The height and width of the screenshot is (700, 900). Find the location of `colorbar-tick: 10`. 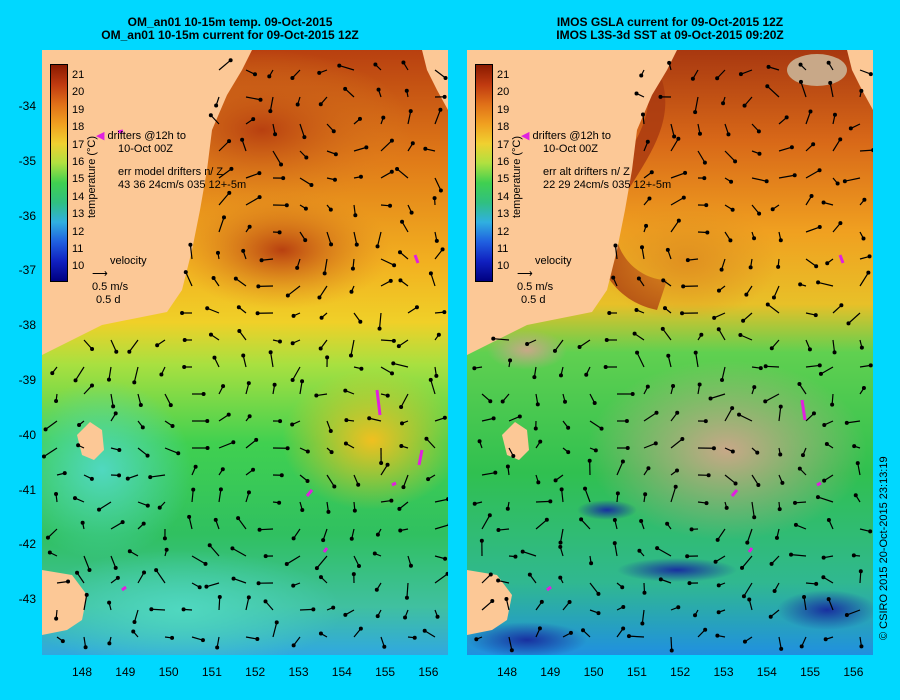

colorbar-tick: 10 is located at coordinates (503, 266).